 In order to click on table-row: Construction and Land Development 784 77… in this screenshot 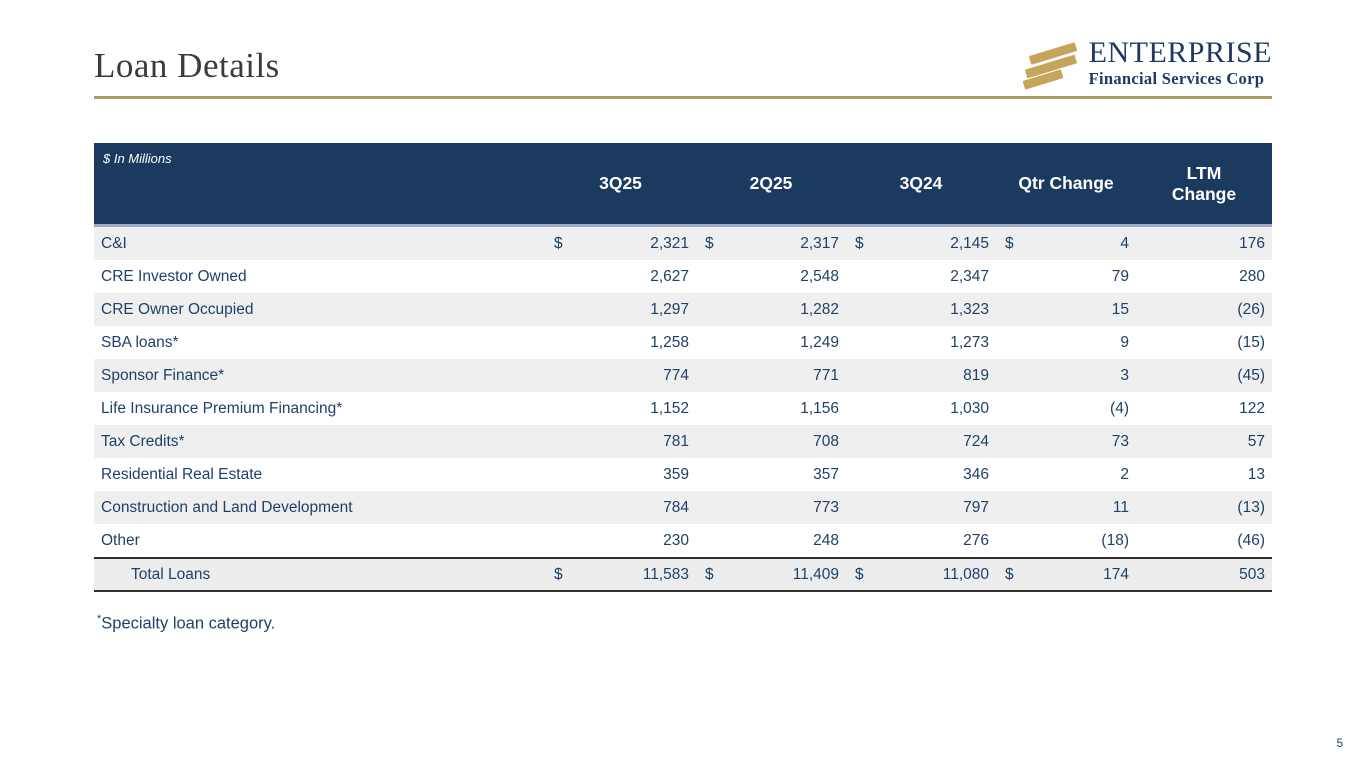, I will do `click(683, 507)`.